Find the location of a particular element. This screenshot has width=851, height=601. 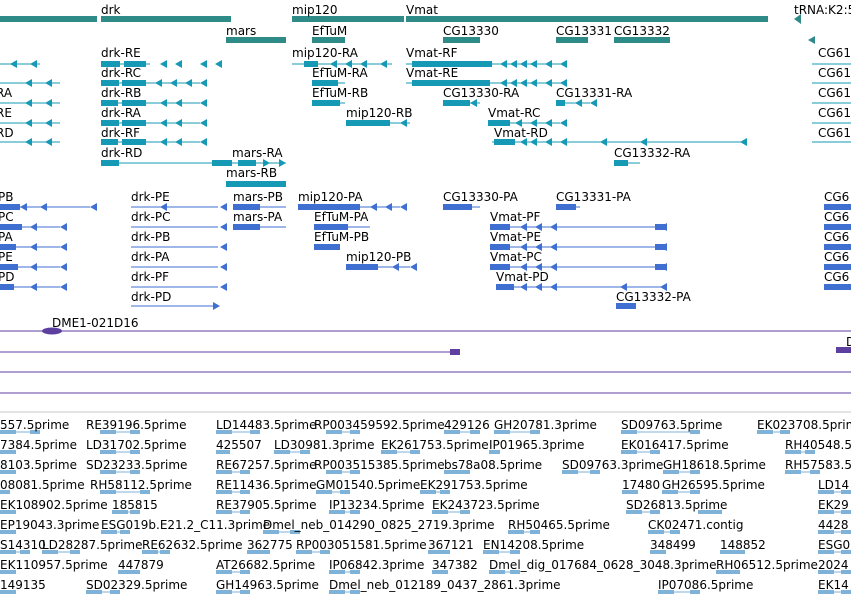

est-label: ESG019b.E21.2_C11.3prime is located at coordinates (186, 525).